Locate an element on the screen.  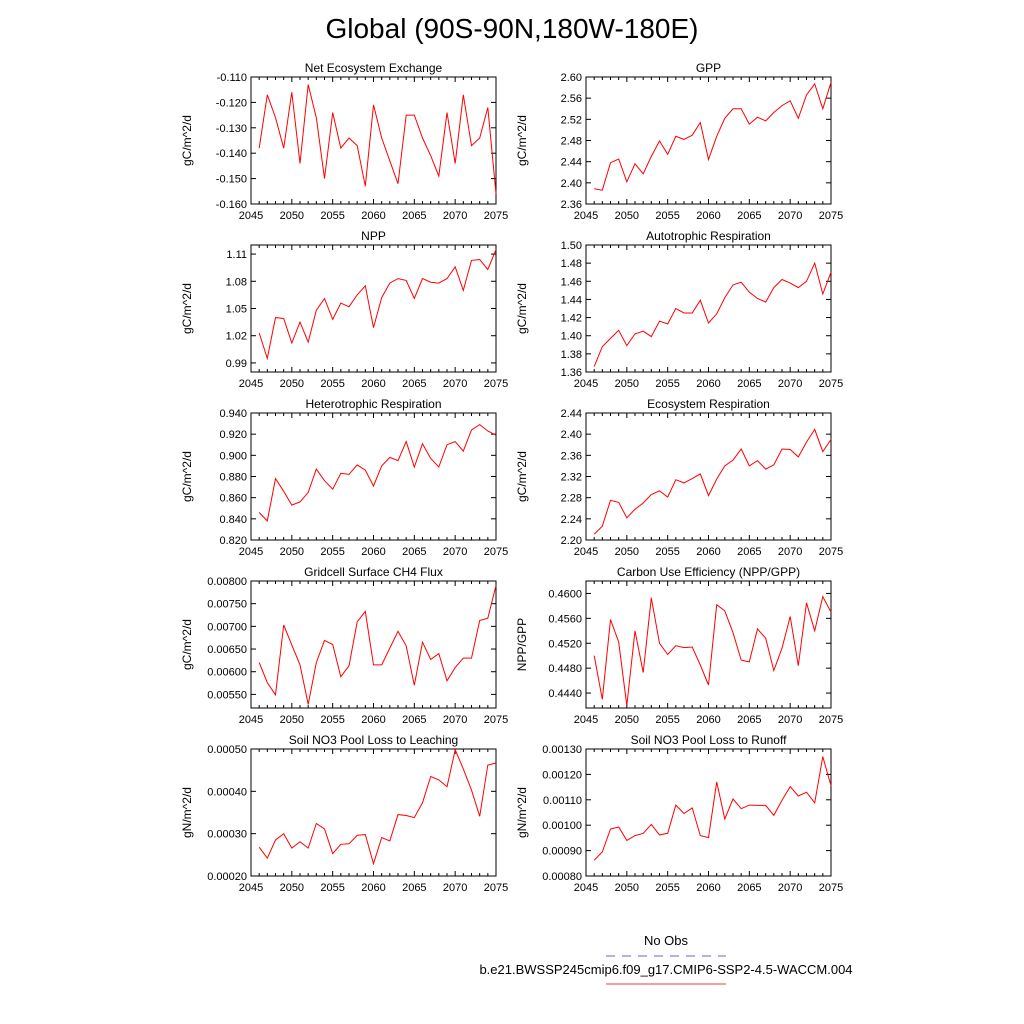
y-tick-label: 0.00030 is located at coordinates (227, 835).